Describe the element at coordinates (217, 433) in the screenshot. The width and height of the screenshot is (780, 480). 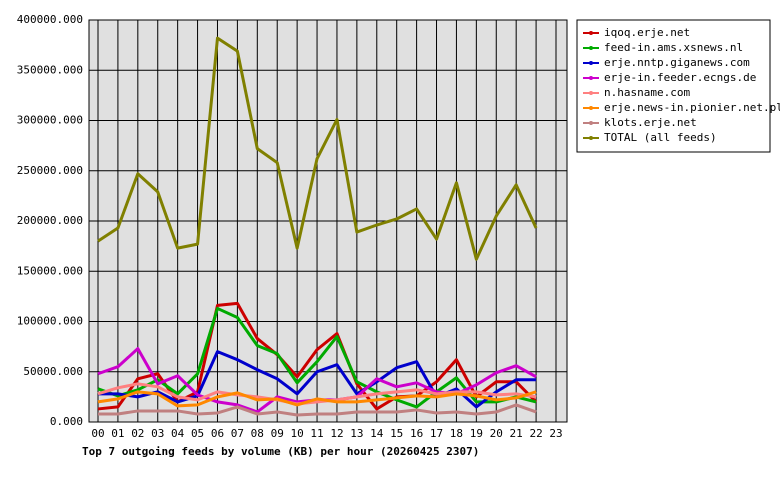
I see `x-tick-label: 06` at that location.